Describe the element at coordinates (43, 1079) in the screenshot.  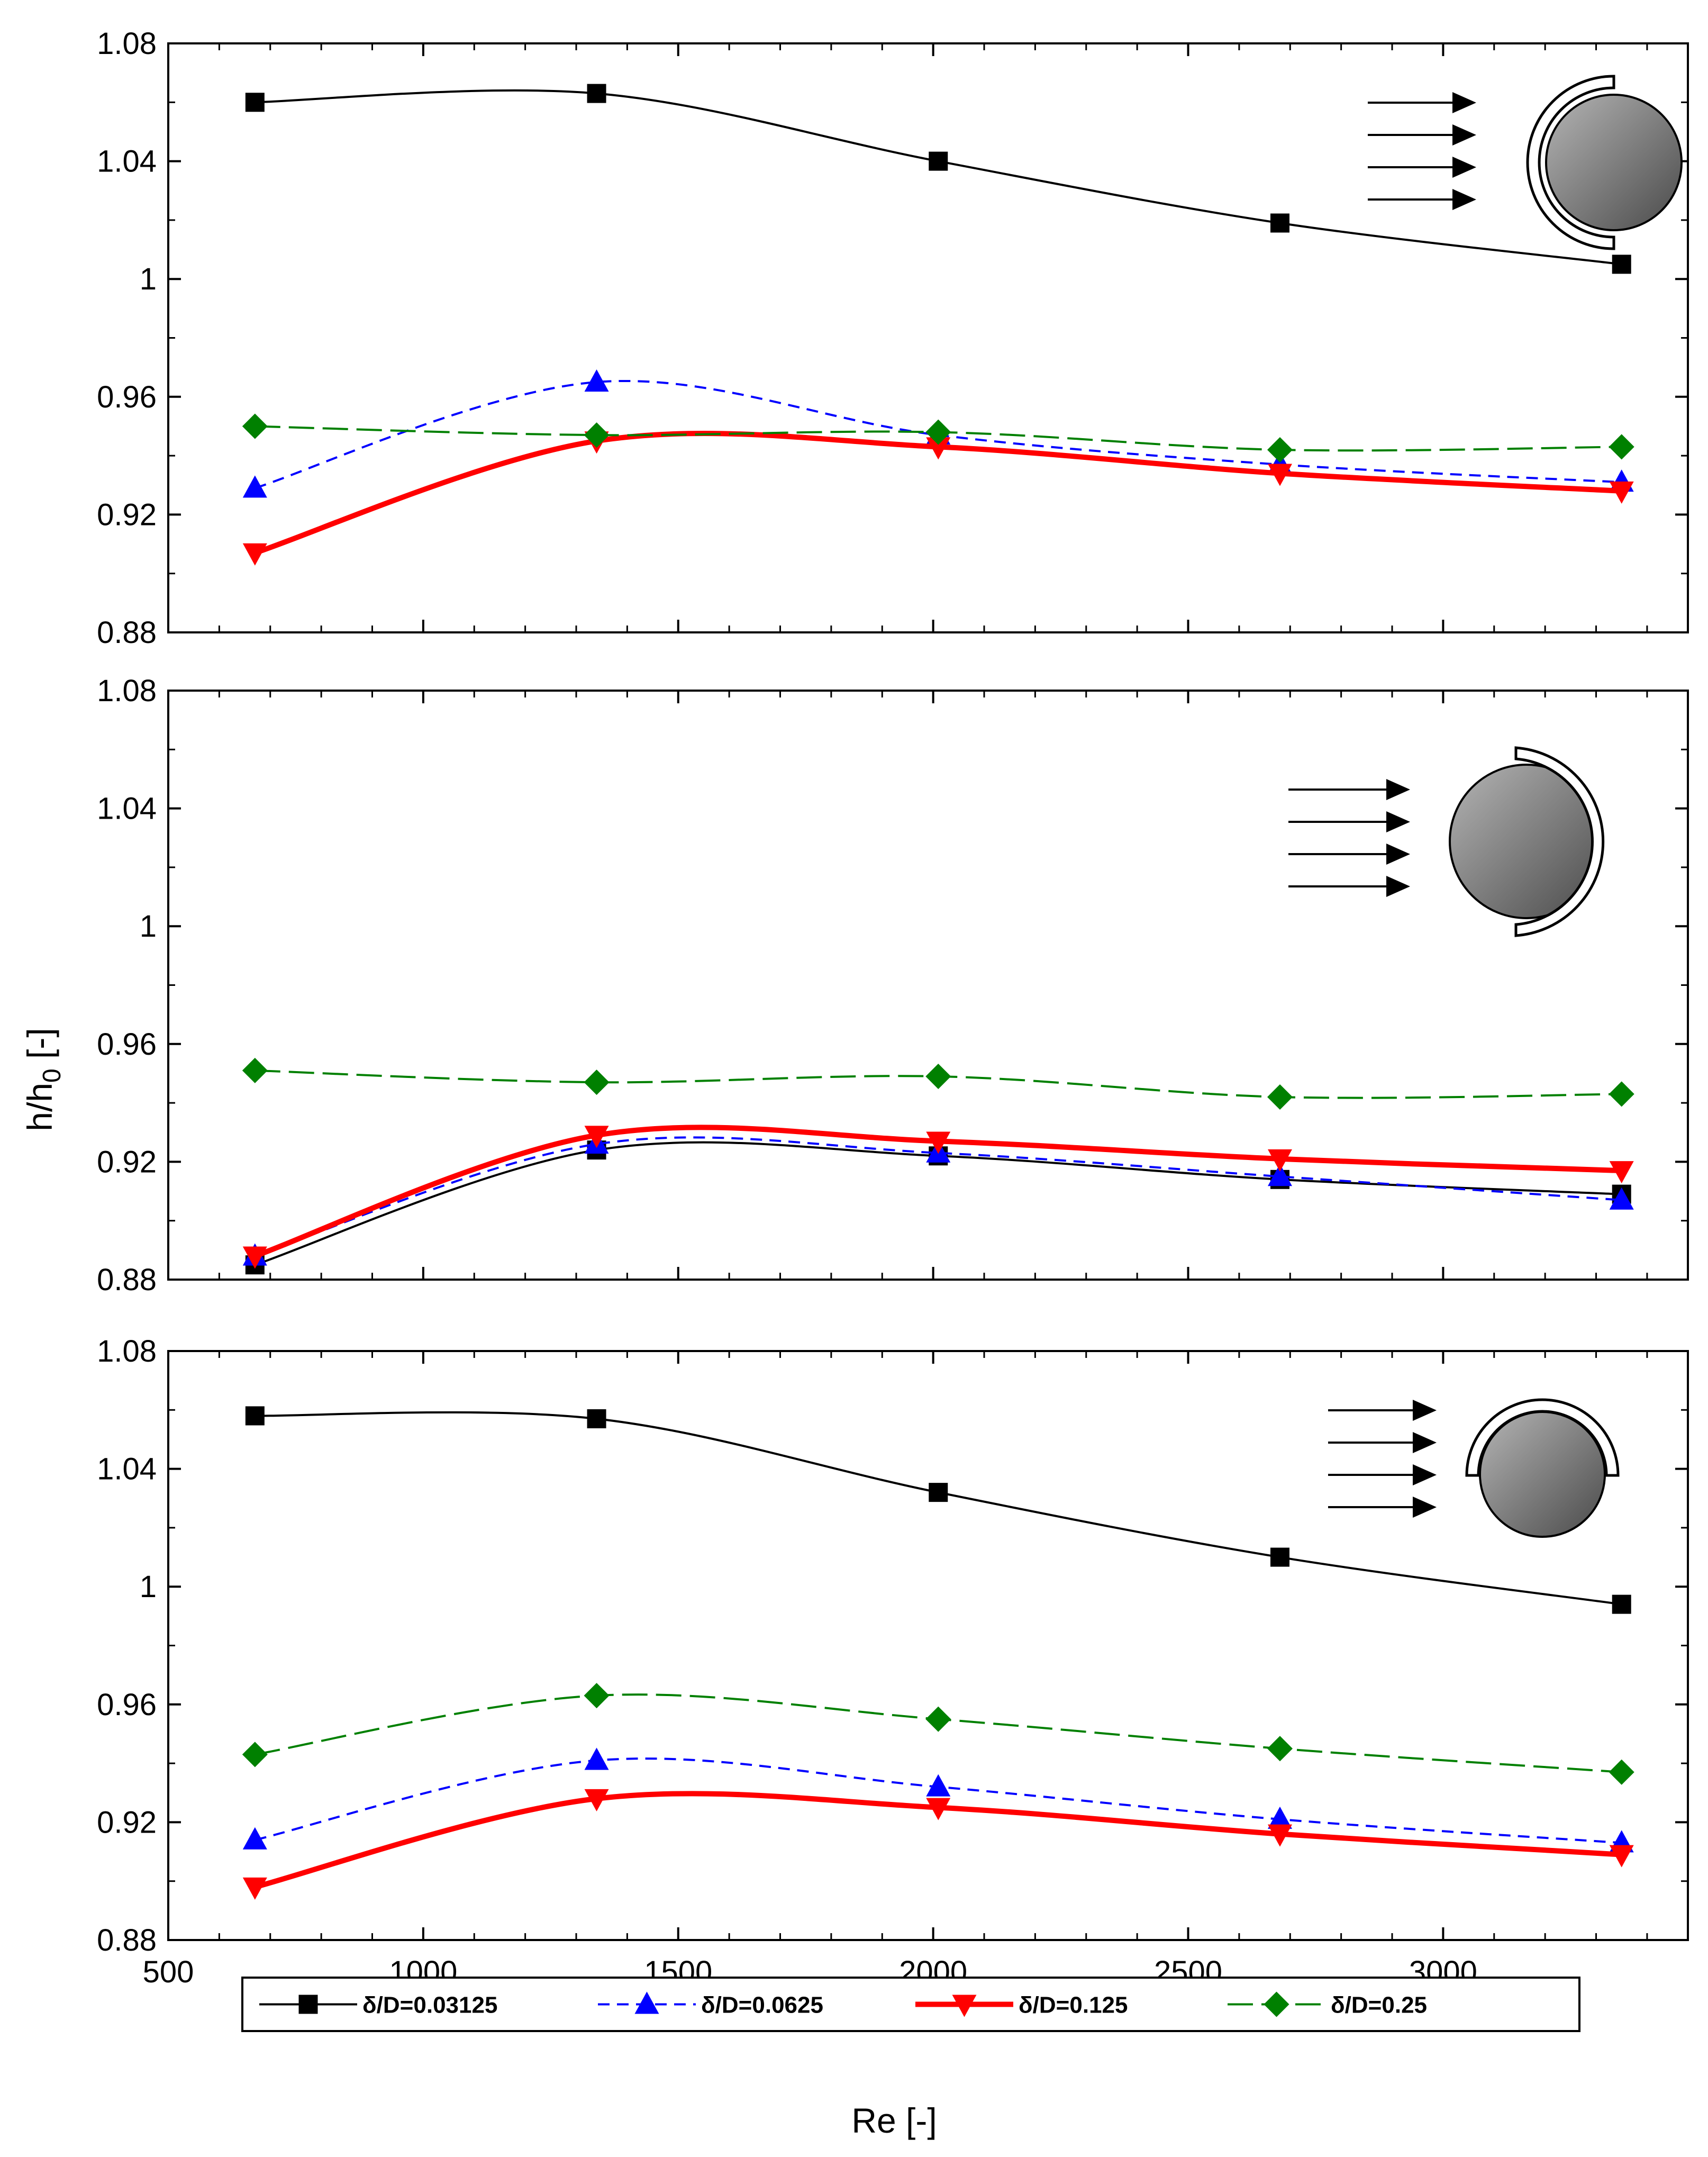
I see `y-axis-label: h/h0 [-]` at that location.